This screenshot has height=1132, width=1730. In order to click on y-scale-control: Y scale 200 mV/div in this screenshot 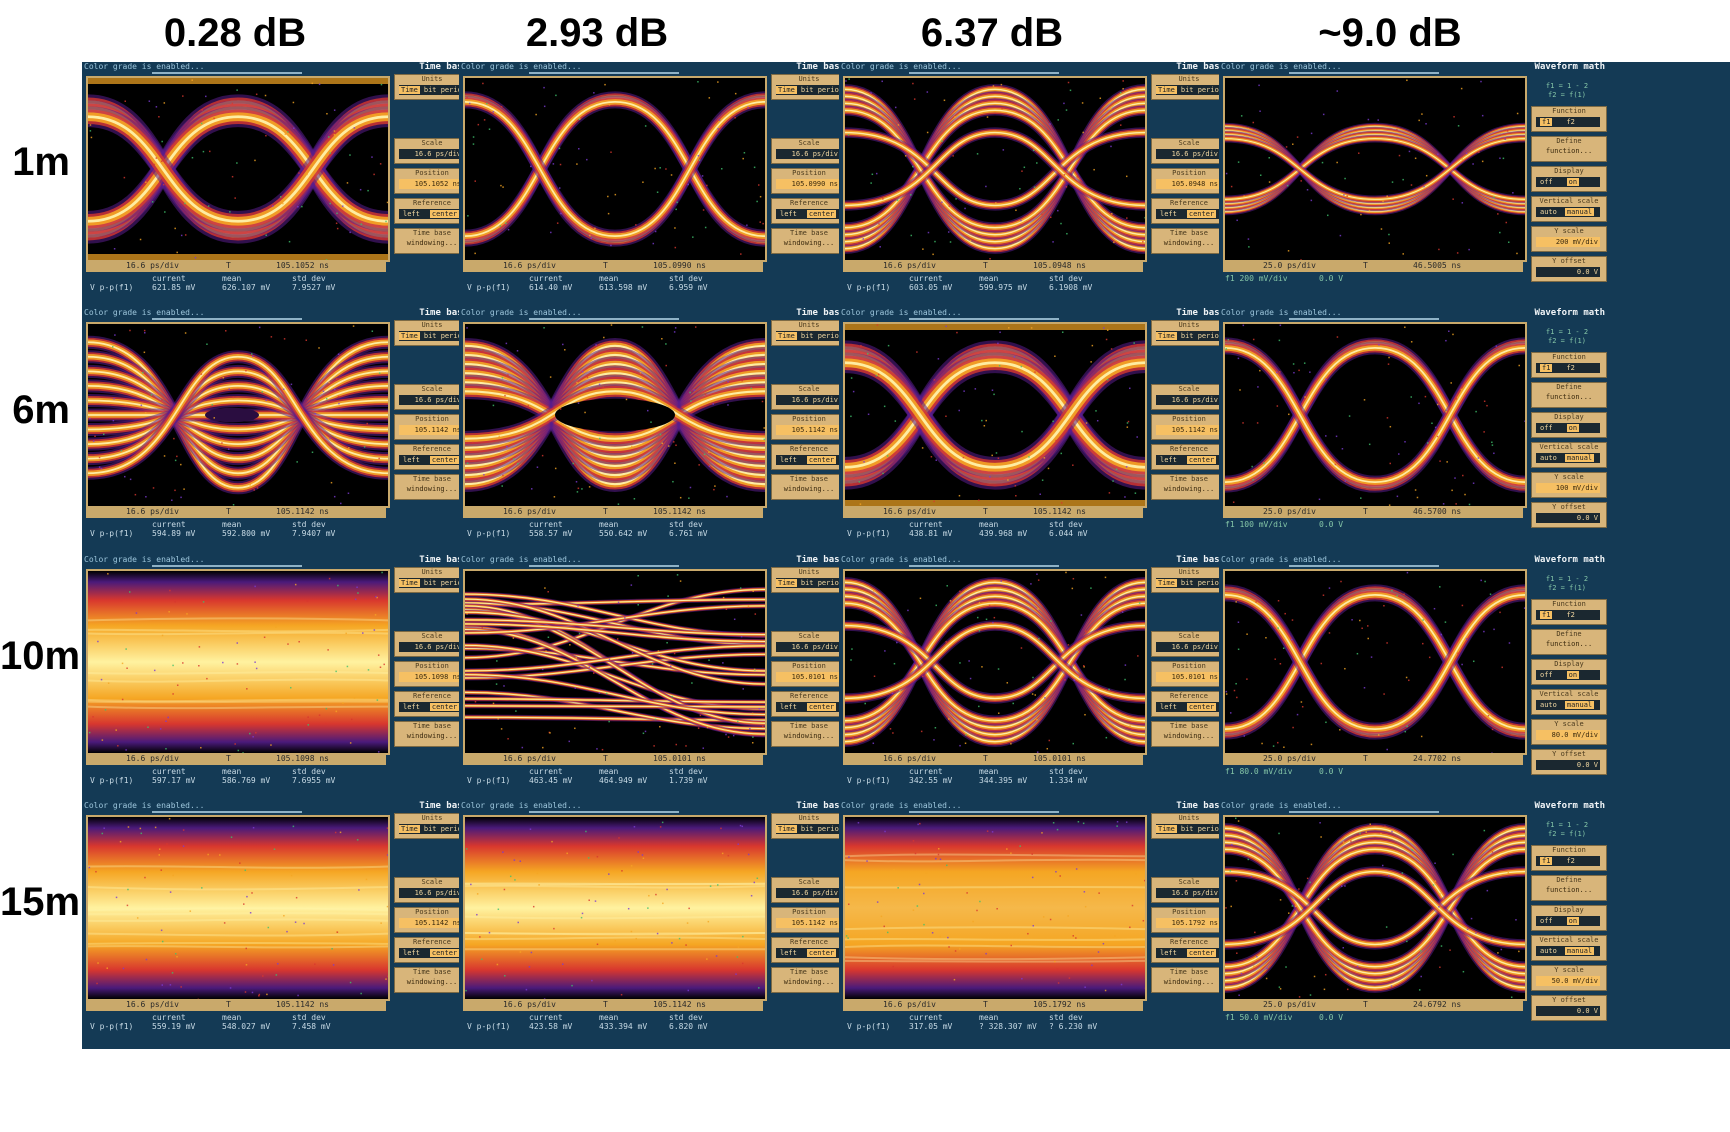, I will do `click(1569, 239)`.